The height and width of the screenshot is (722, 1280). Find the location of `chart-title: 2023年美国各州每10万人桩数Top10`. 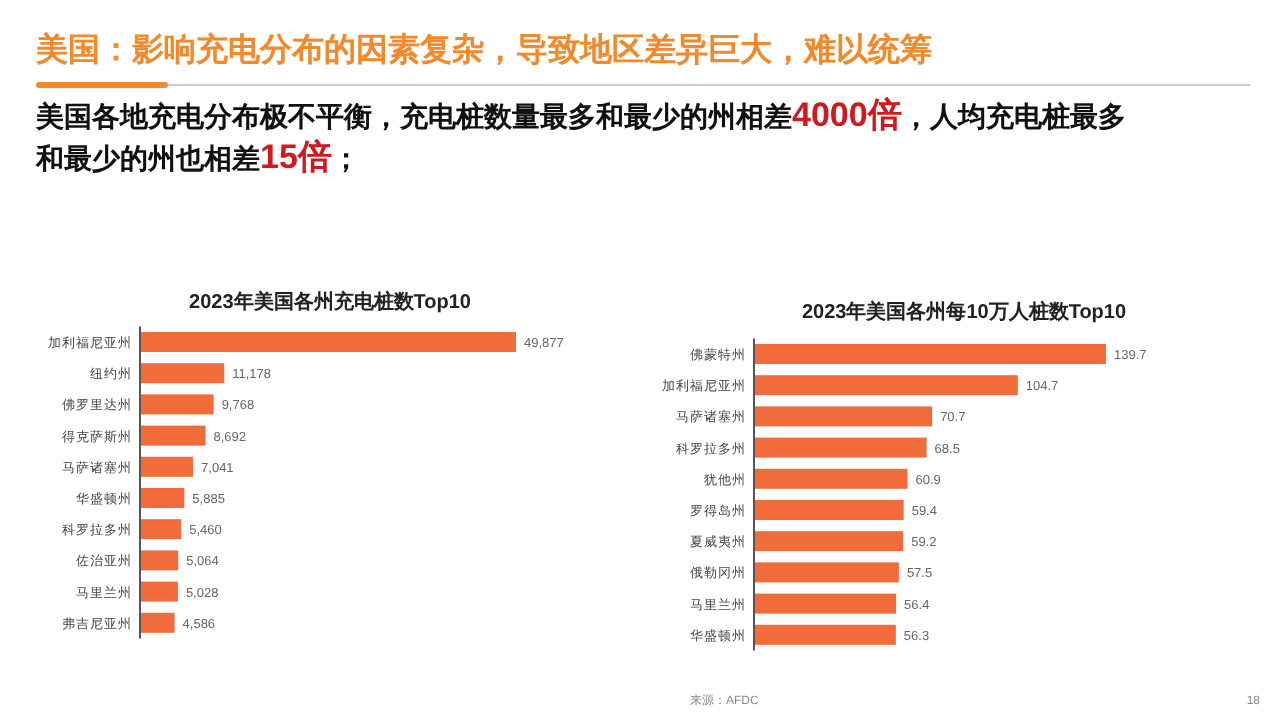

chart-title: 2023年美国各州每10万人桩数Top10 is located at coordinates (964, 312).